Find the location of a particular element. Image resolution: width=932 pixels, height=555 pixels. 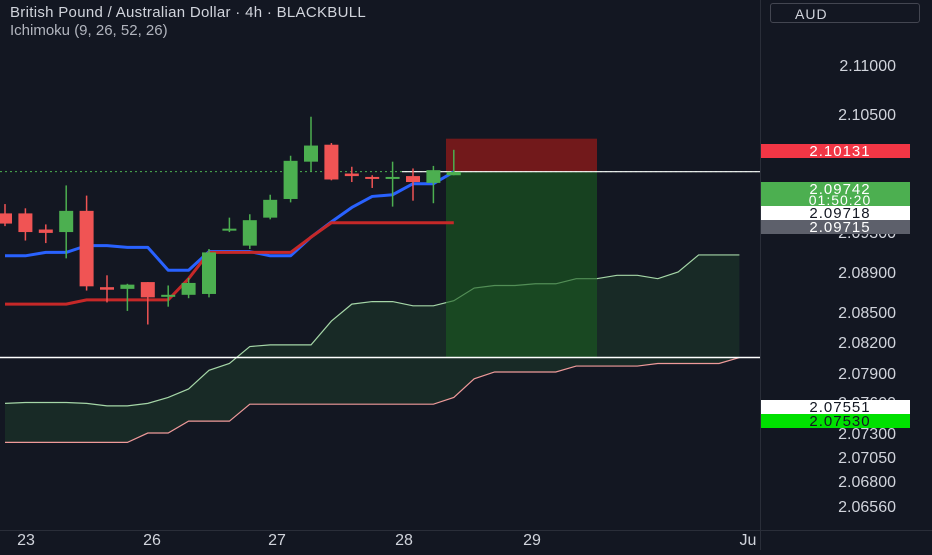

price-tick-label: 2.08500 is located at coordinates (867, 313).